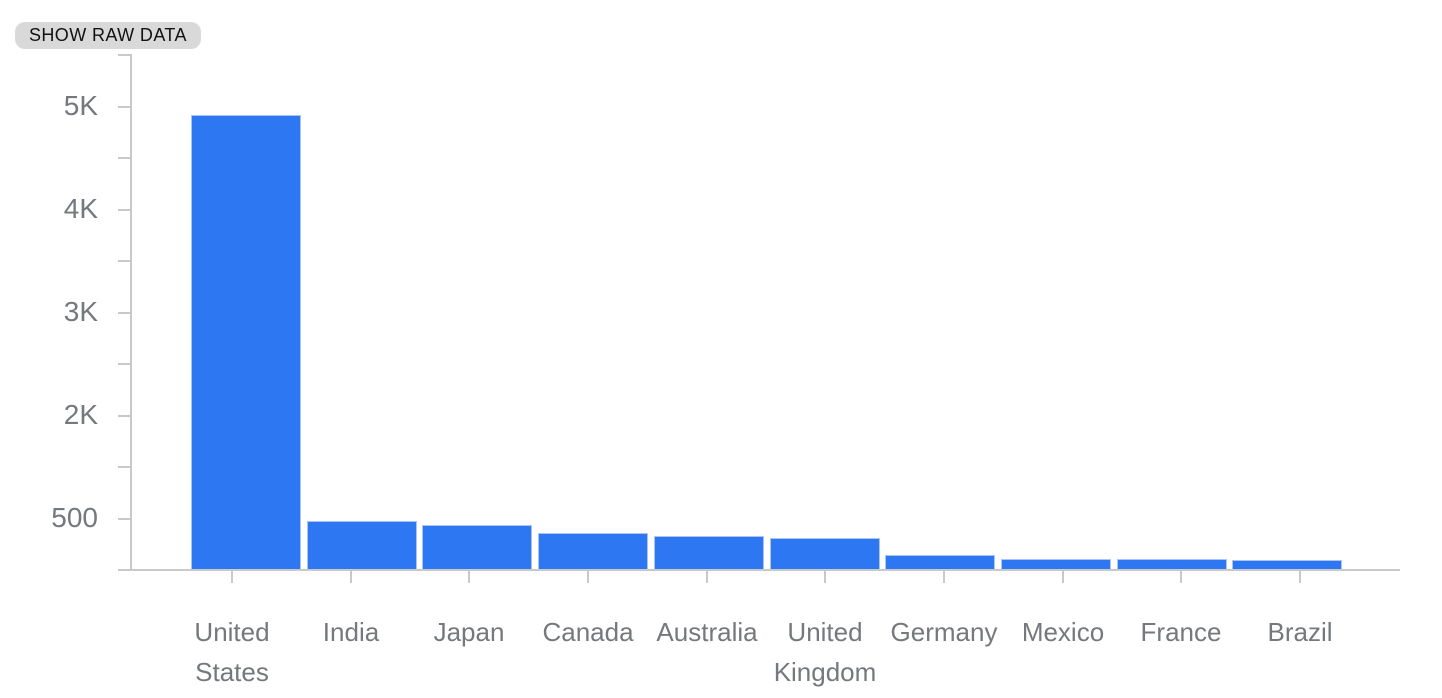  I want to click on bar-australia, so click(709, 552).